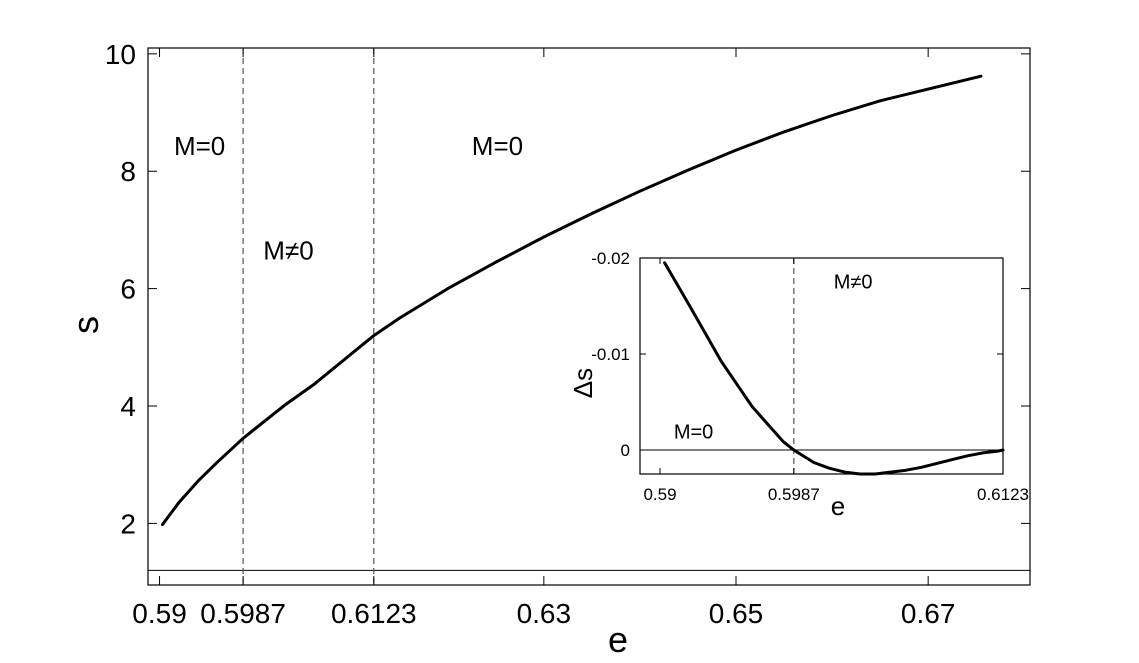 Image resolution: width=1139 pixels, height=663 pixels. I want to click on y-tick-label: 4, so click(128, 406).